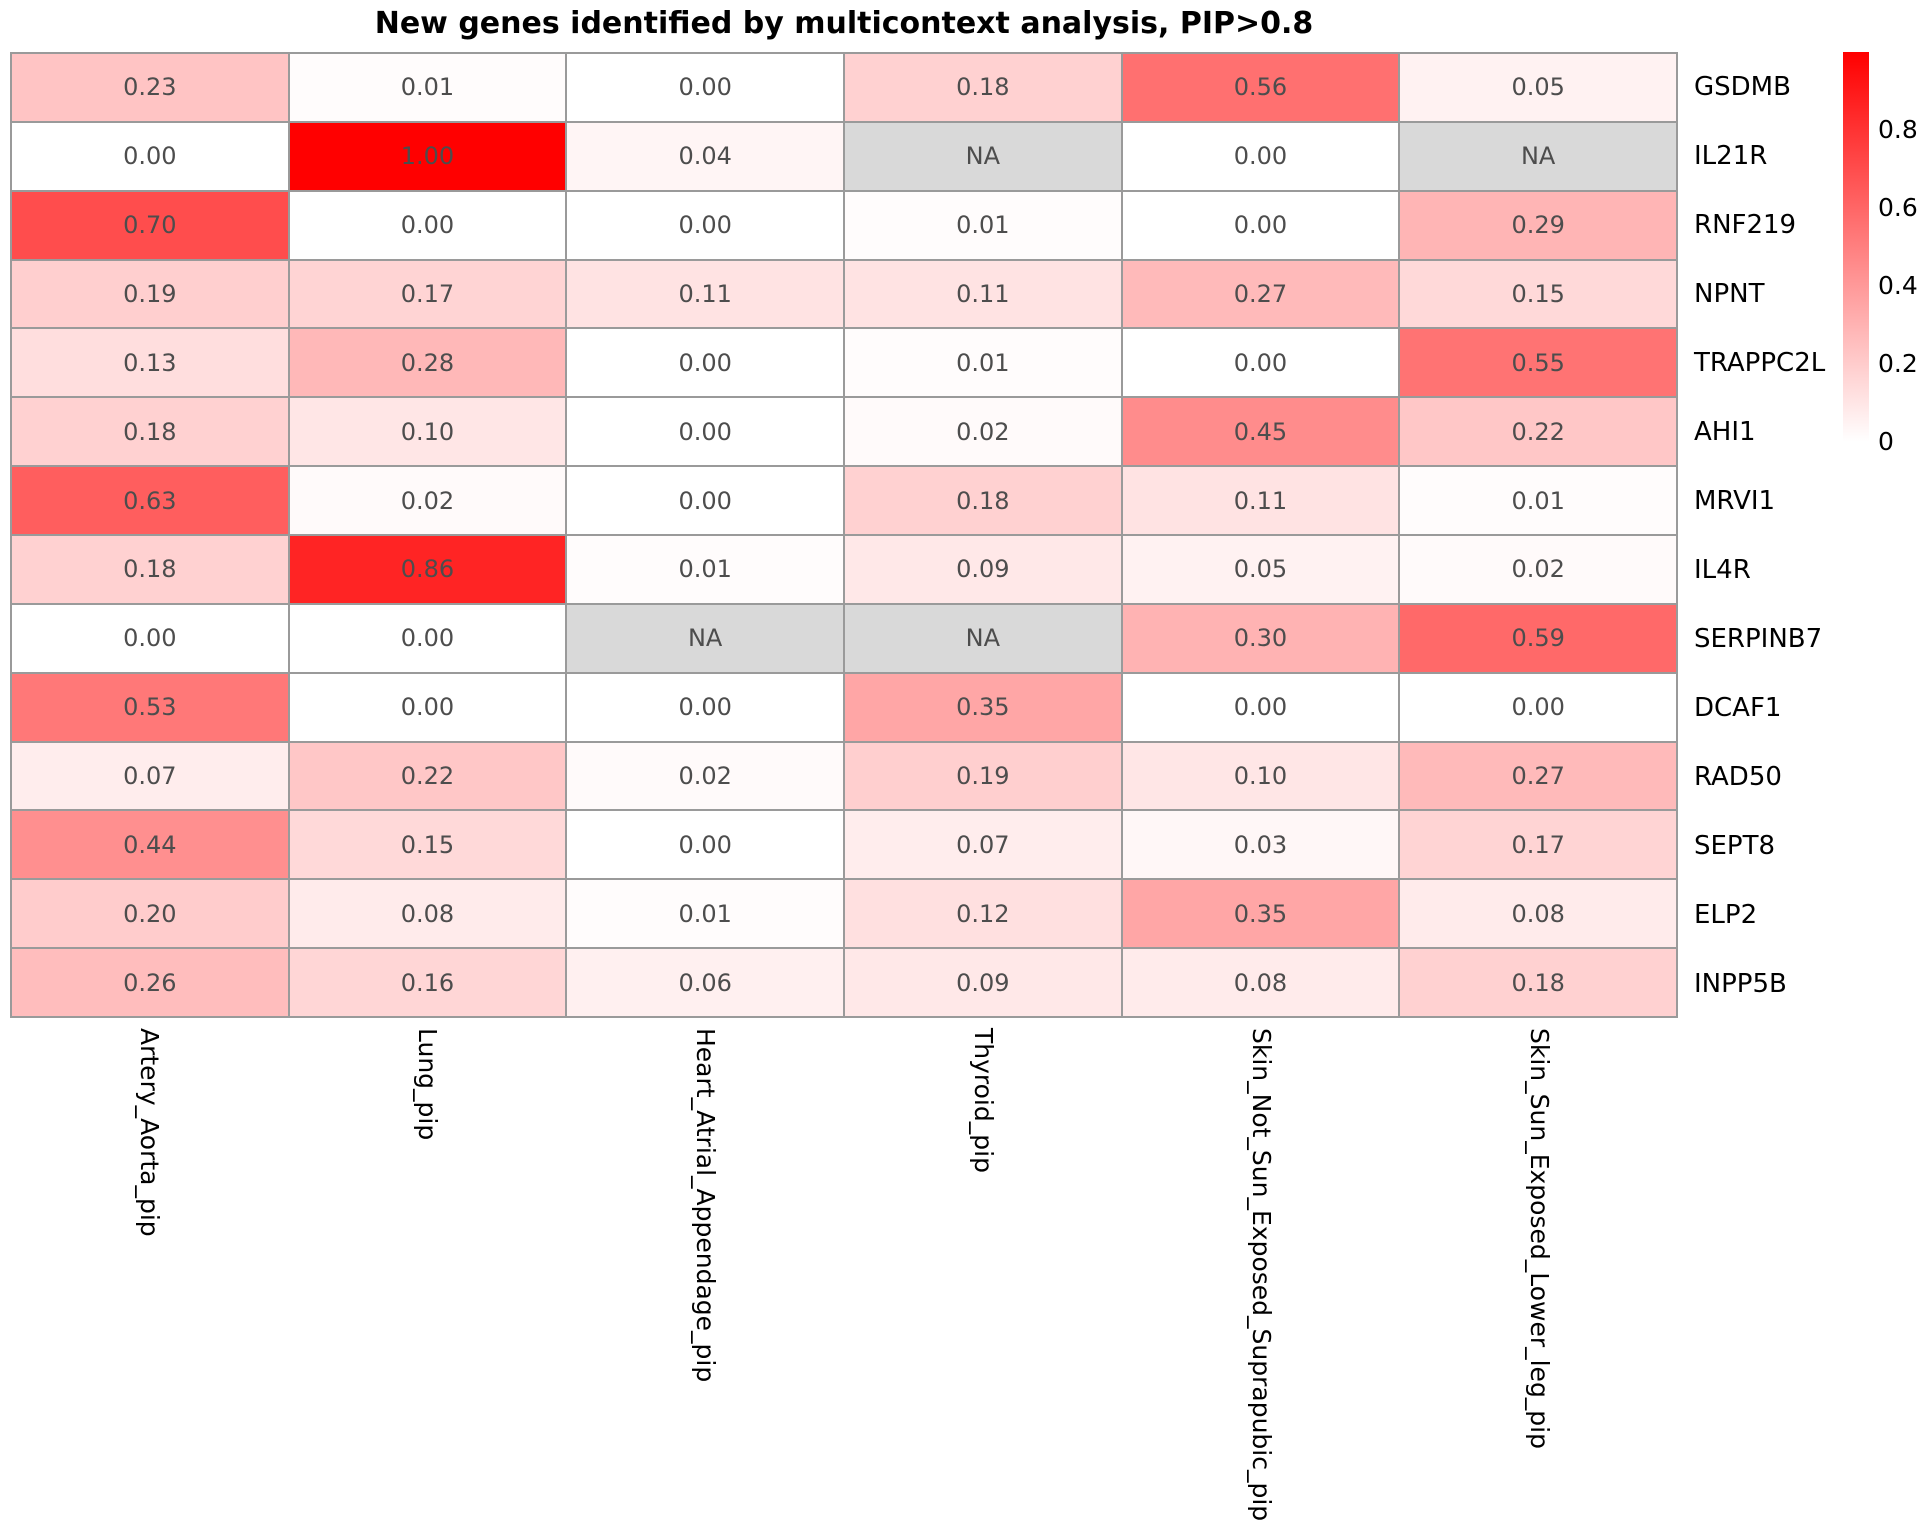 The image size is (1920, 1536). What do you see at coordinates (150, 776) in the screenshot?
I see `heatmap-cell-RAD50-Artery_Aorta_pip: 0.07` at bounding box center [150, 776].